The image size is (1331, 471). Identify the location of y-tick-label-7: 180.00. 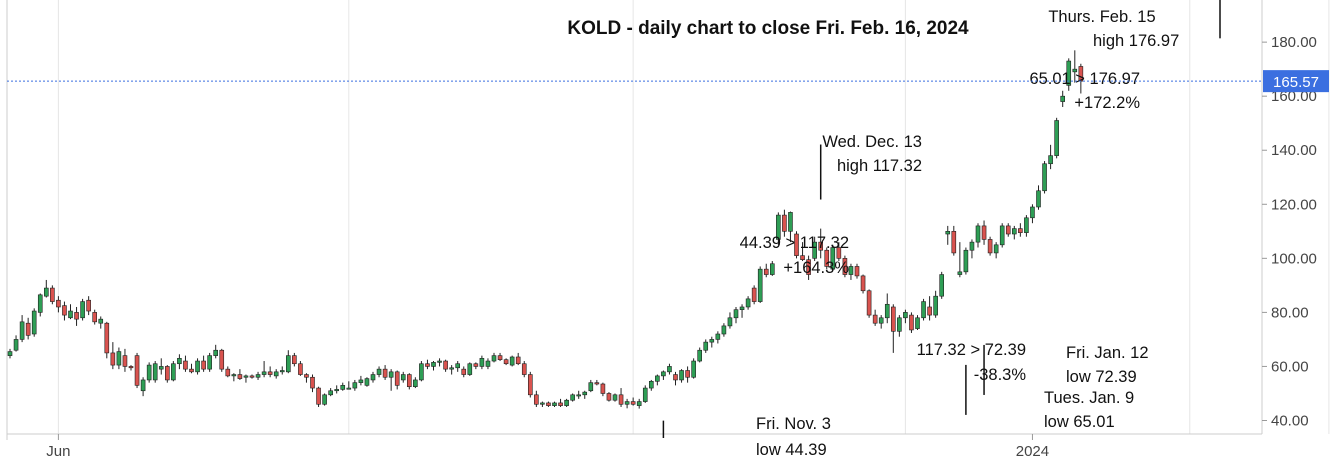
(1294, 42).